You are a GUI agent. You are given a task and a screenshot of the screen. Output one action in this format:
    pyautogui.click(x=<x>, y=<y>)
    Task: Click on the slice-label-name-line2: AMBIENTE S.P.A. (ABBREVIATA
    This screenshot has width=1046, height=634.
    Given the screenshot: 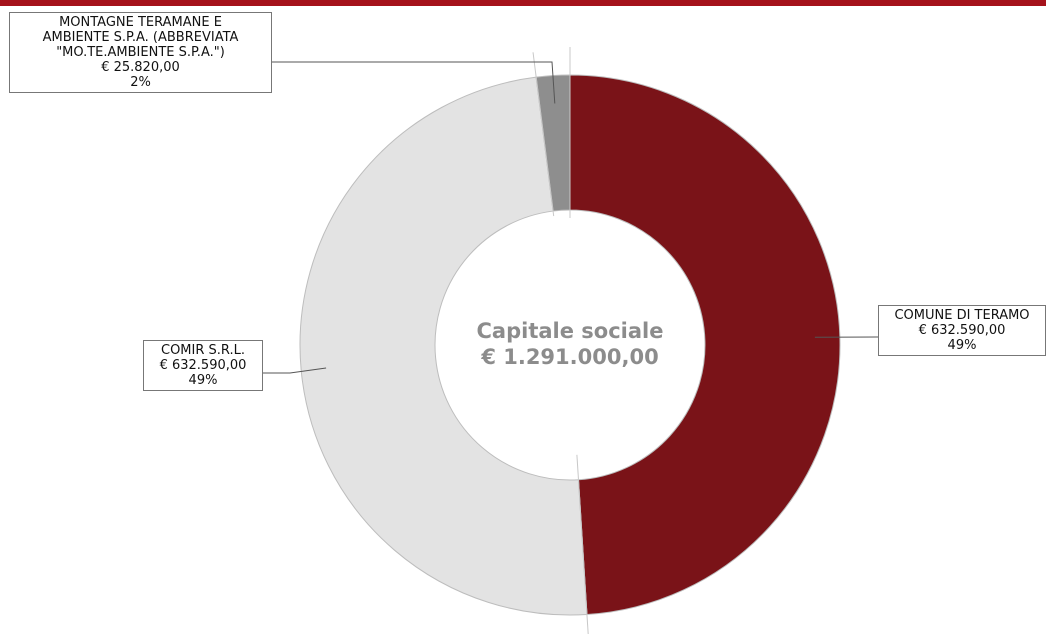 What is the action you would take?
    pyautogui.click(x=140, y=37)
    